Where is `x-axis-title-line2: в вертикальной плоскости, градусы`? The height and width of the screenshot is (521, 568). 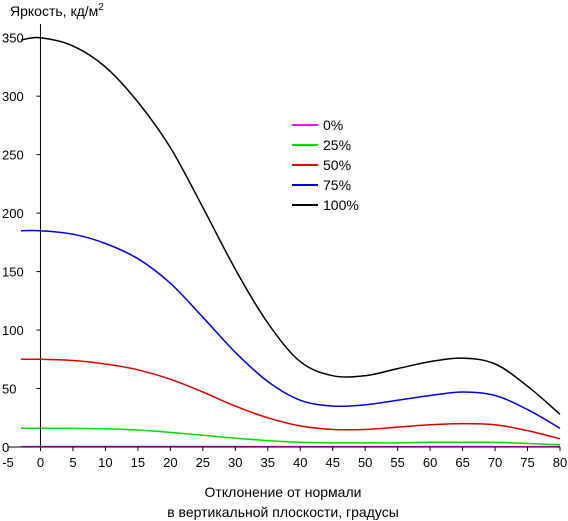 x-axis-title-line2: в вертикальной плоскости, градусы is located at coordinates (283, 512).